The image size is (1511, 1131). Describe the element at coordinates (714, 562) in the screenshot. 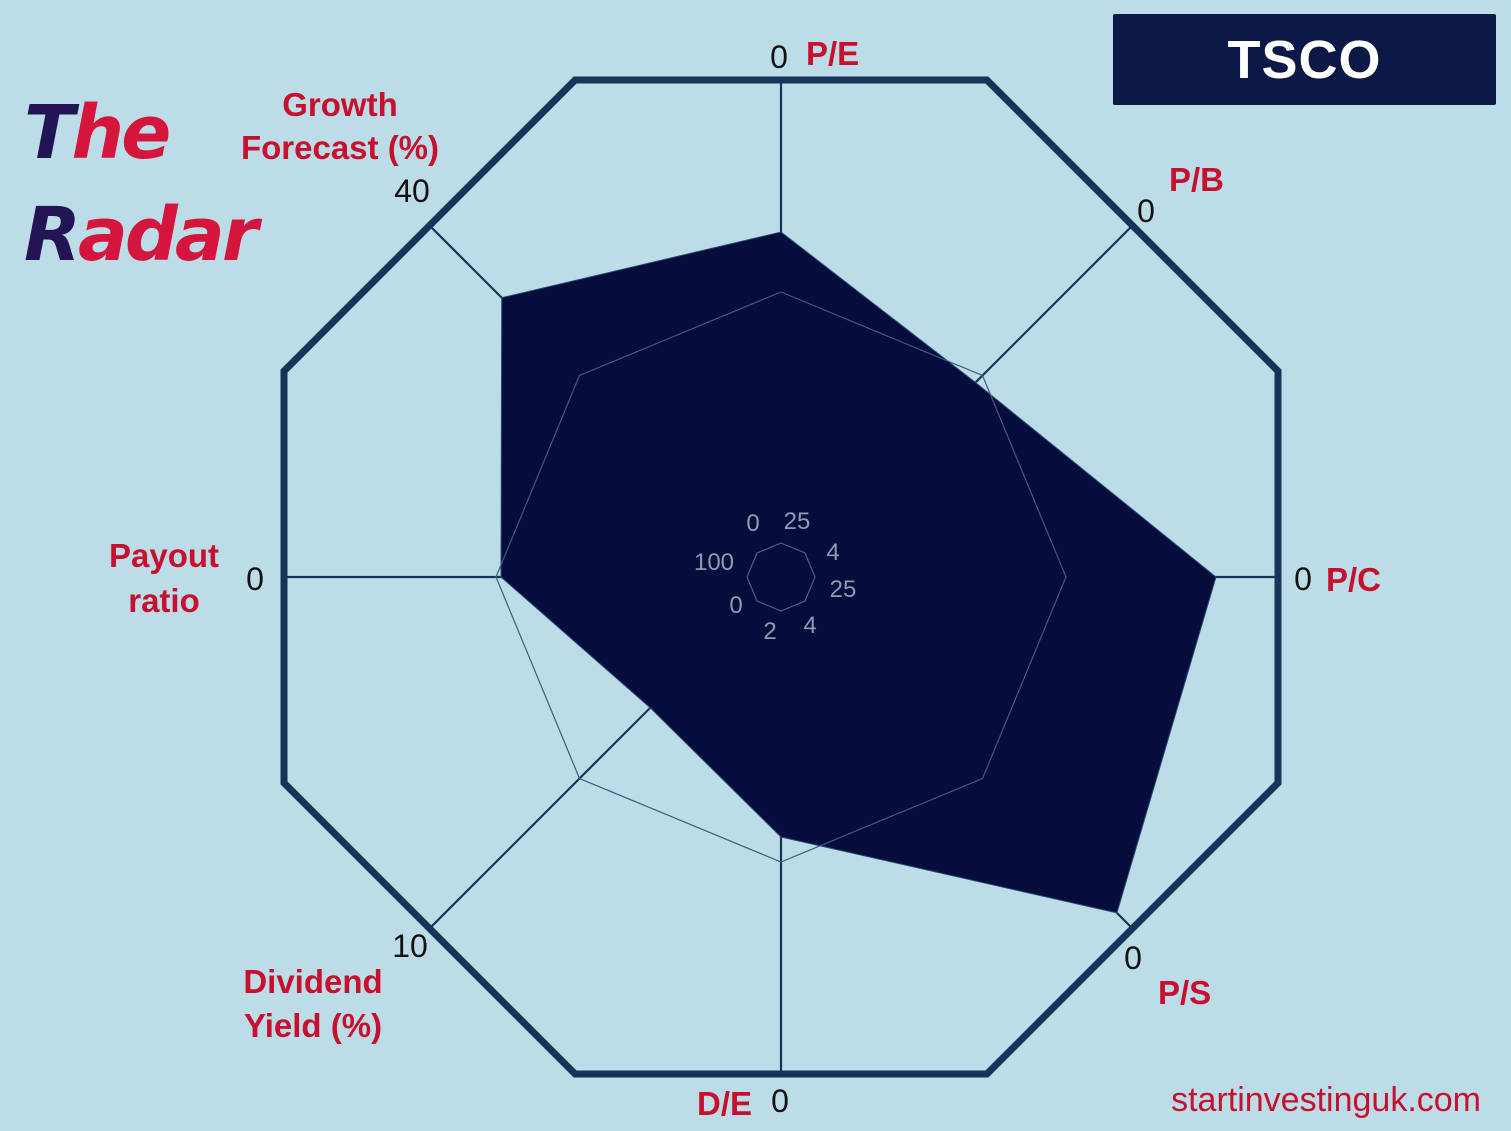

I see `center-tick-7: 100` at that location.